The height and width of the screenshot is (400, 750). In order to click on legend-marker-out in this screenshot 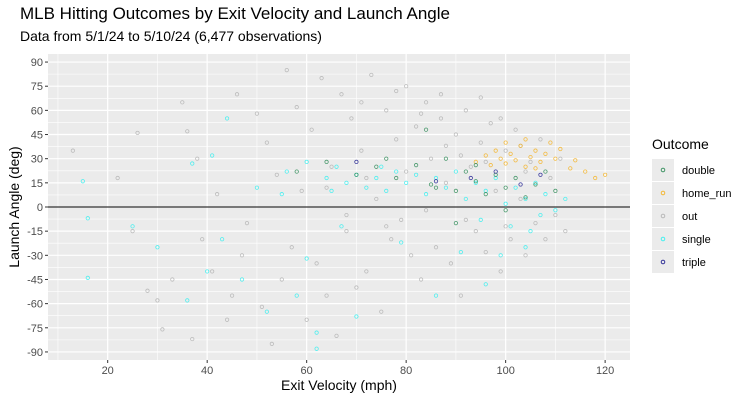, I will do `click(663, 216)`.